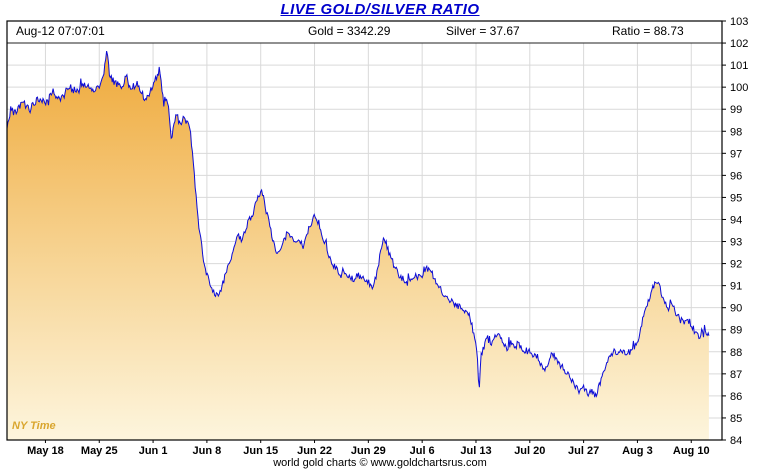 The image size is (760, 475). Describe the element at coordinates (529, 451) in the screenshot. I see `x-tick-label: Jul 20` at that location.